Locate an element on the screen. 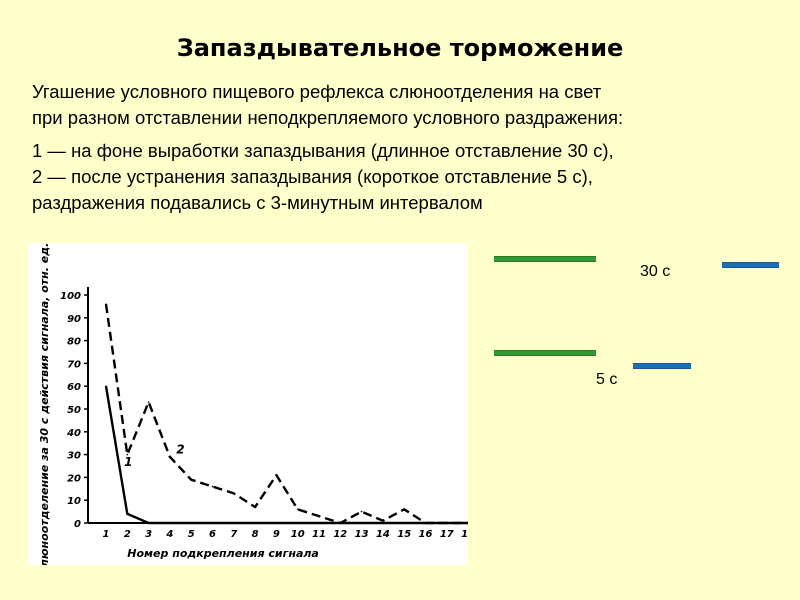 Image resolution: width=800 pixels, height=600 pixels. y-tick-label: 30 is located at coordinates (74, 456).